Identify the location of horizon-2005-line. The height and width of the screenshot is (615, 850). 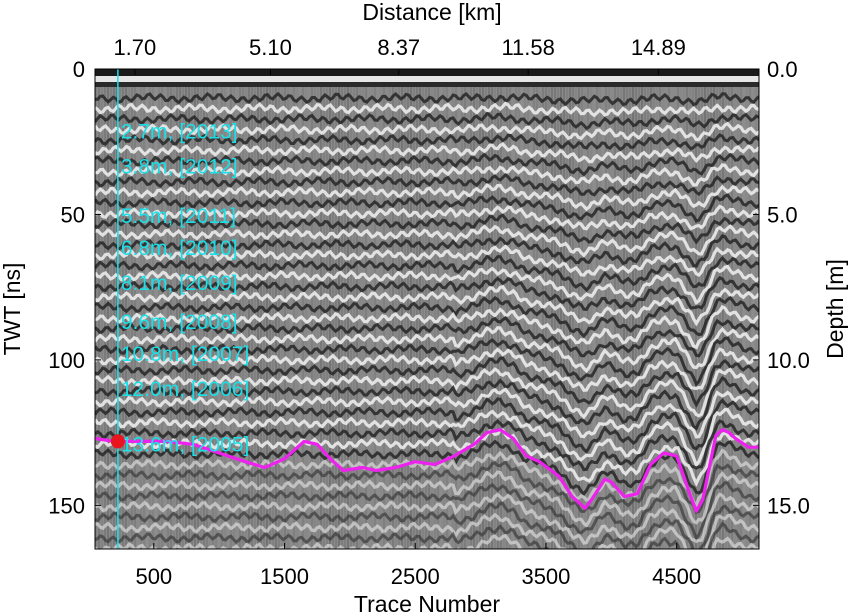
(427, 470).